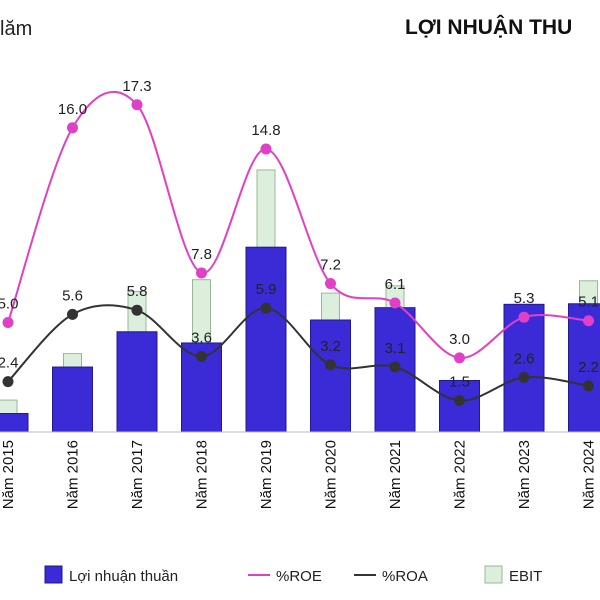  Describe the element at coordinates (299, 576) in the screenshot. I see `legend-label: %ROE` at that location.